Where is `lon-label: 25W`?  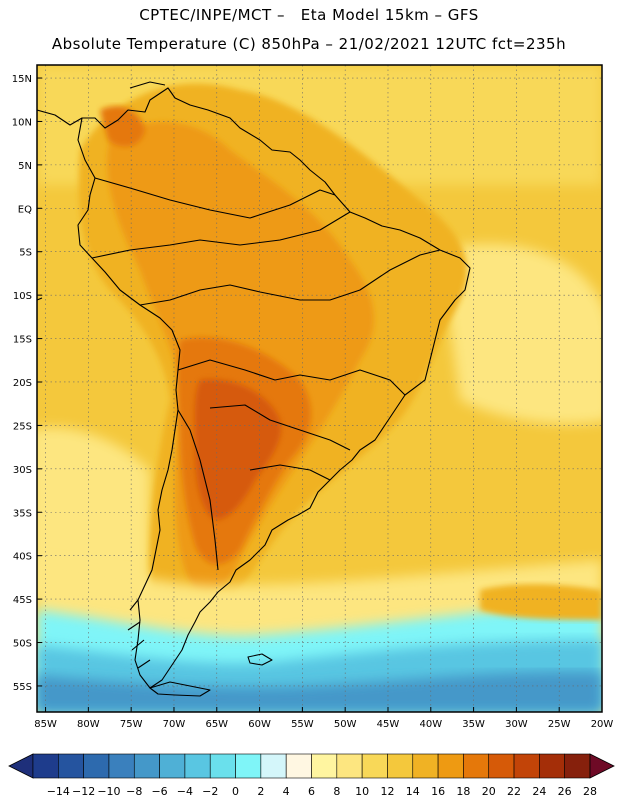 lon-label: 25W is located at coordinates (559, 724).